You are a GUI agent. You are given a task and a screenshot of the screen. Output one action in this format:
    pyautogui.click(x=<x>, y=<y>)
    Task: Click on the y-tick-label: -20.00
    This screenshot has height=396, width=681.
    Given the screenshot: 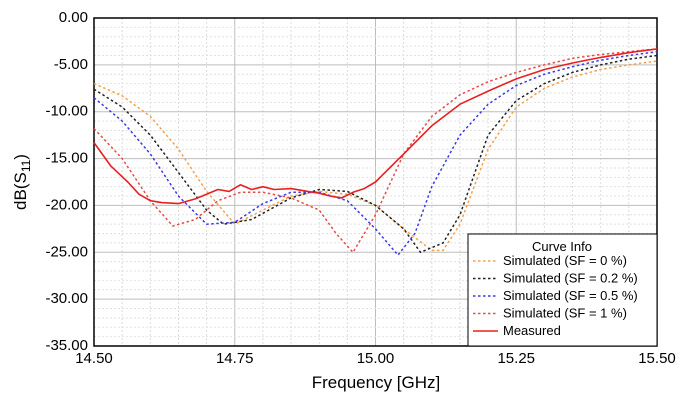 What is the action you would take?
    pyautogui.click(x=66, y=204)
    